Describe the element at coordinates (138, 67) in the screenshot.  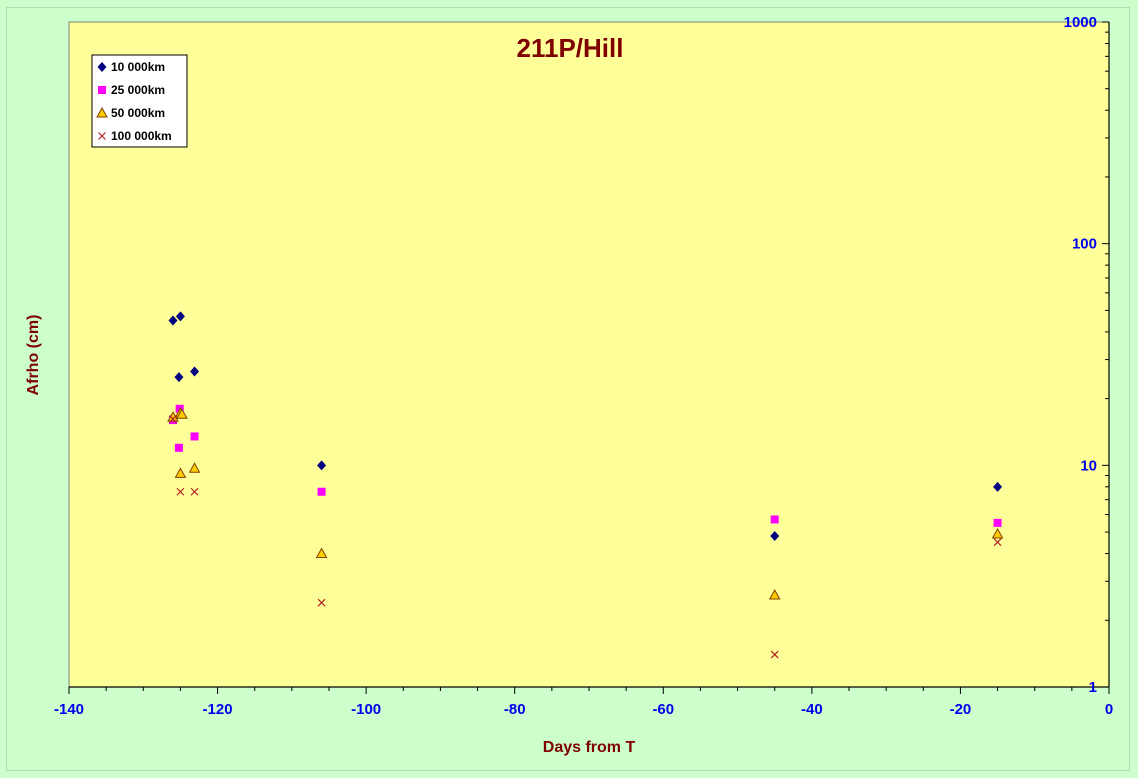
I see `legend-label: 10 000km` at that location.